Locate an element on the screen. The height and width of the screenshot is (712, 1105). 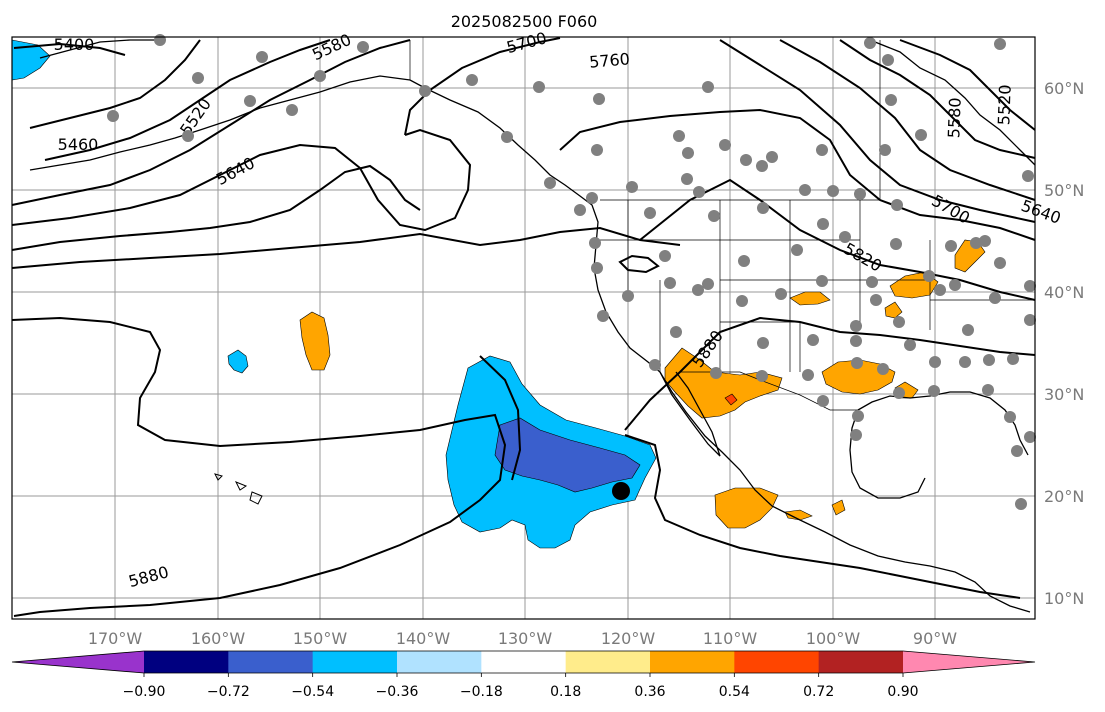
lon-tick-label: 120°W is located at coordinates (628, 638).